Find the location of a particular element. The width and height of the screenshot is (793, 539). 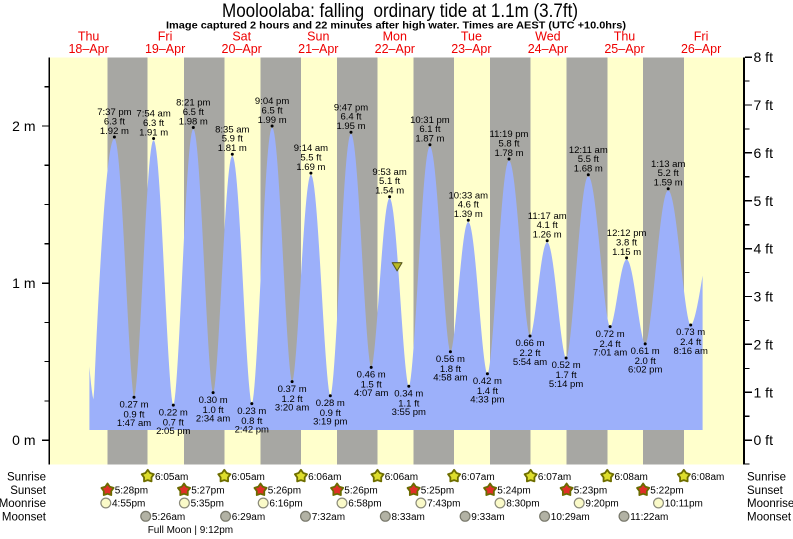

svg-text: 1.39 m is located at coordinates (468, 214).